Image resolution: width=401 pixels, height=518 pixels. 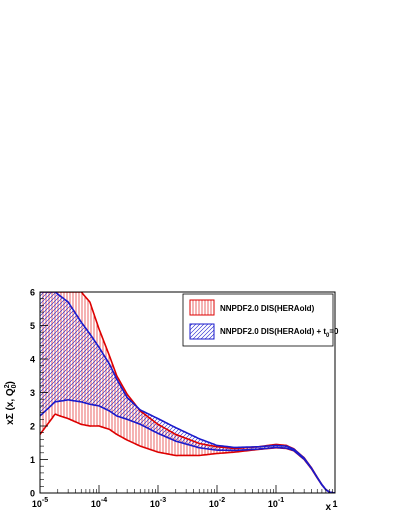 I want to click on legend-label-blue-band: NNPDF2.0 DIS(HERAold) + t0=0, so click(x=279, y=333).